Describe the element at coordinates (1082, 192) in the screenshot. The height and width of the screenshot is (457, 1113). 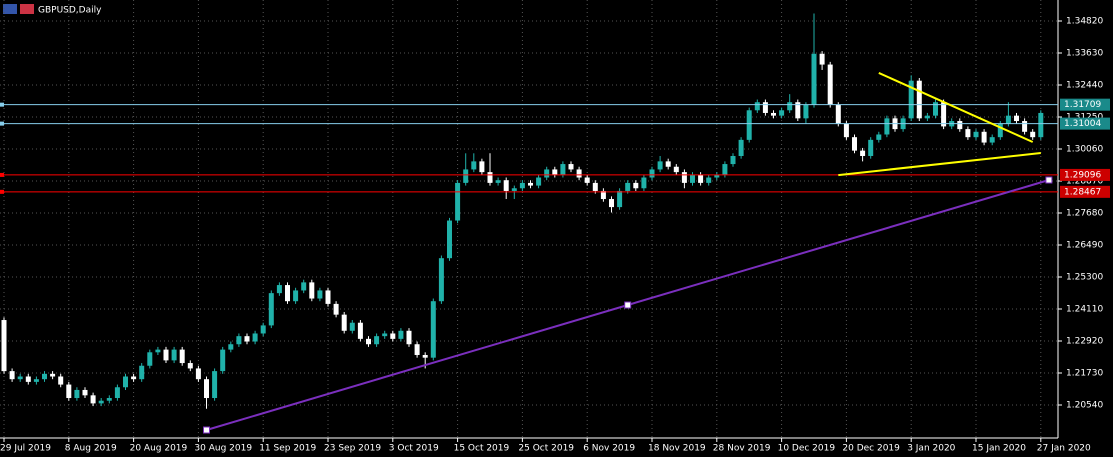
I see `price-label: 1.28467` at that location.